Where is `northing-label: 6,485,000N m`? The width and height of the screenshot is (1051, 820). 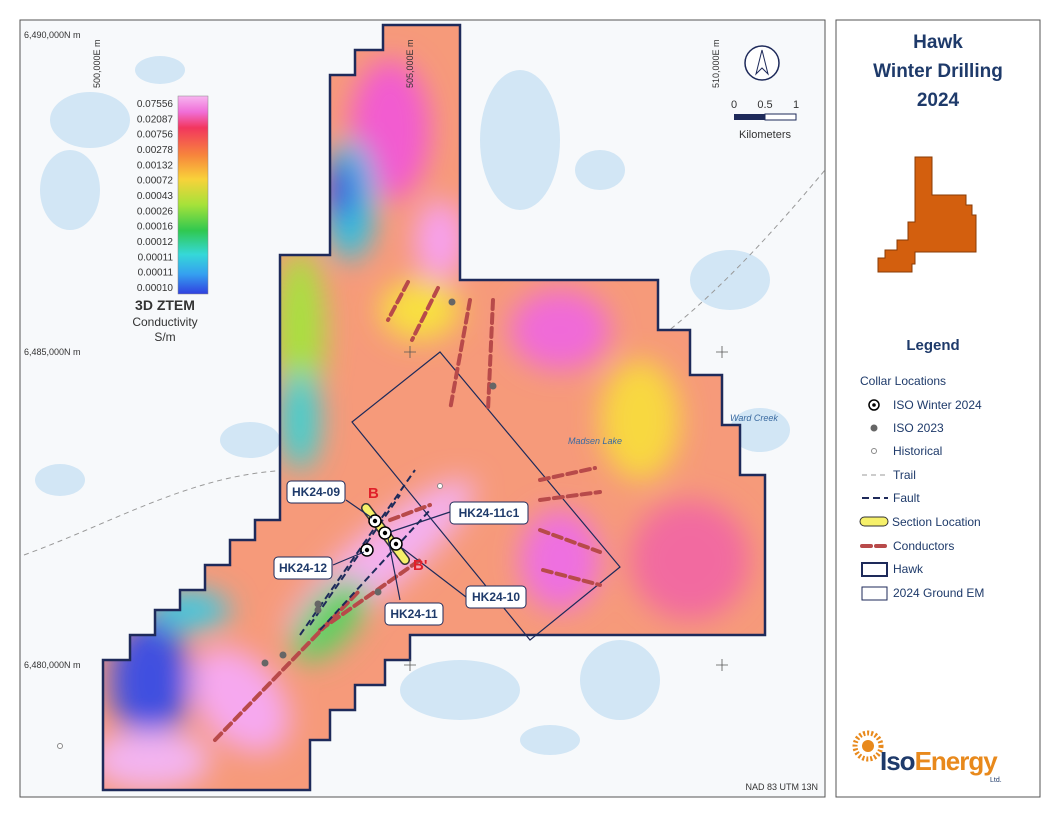
northing-label: 6,485,000N m is located at coordinates (52, 352).